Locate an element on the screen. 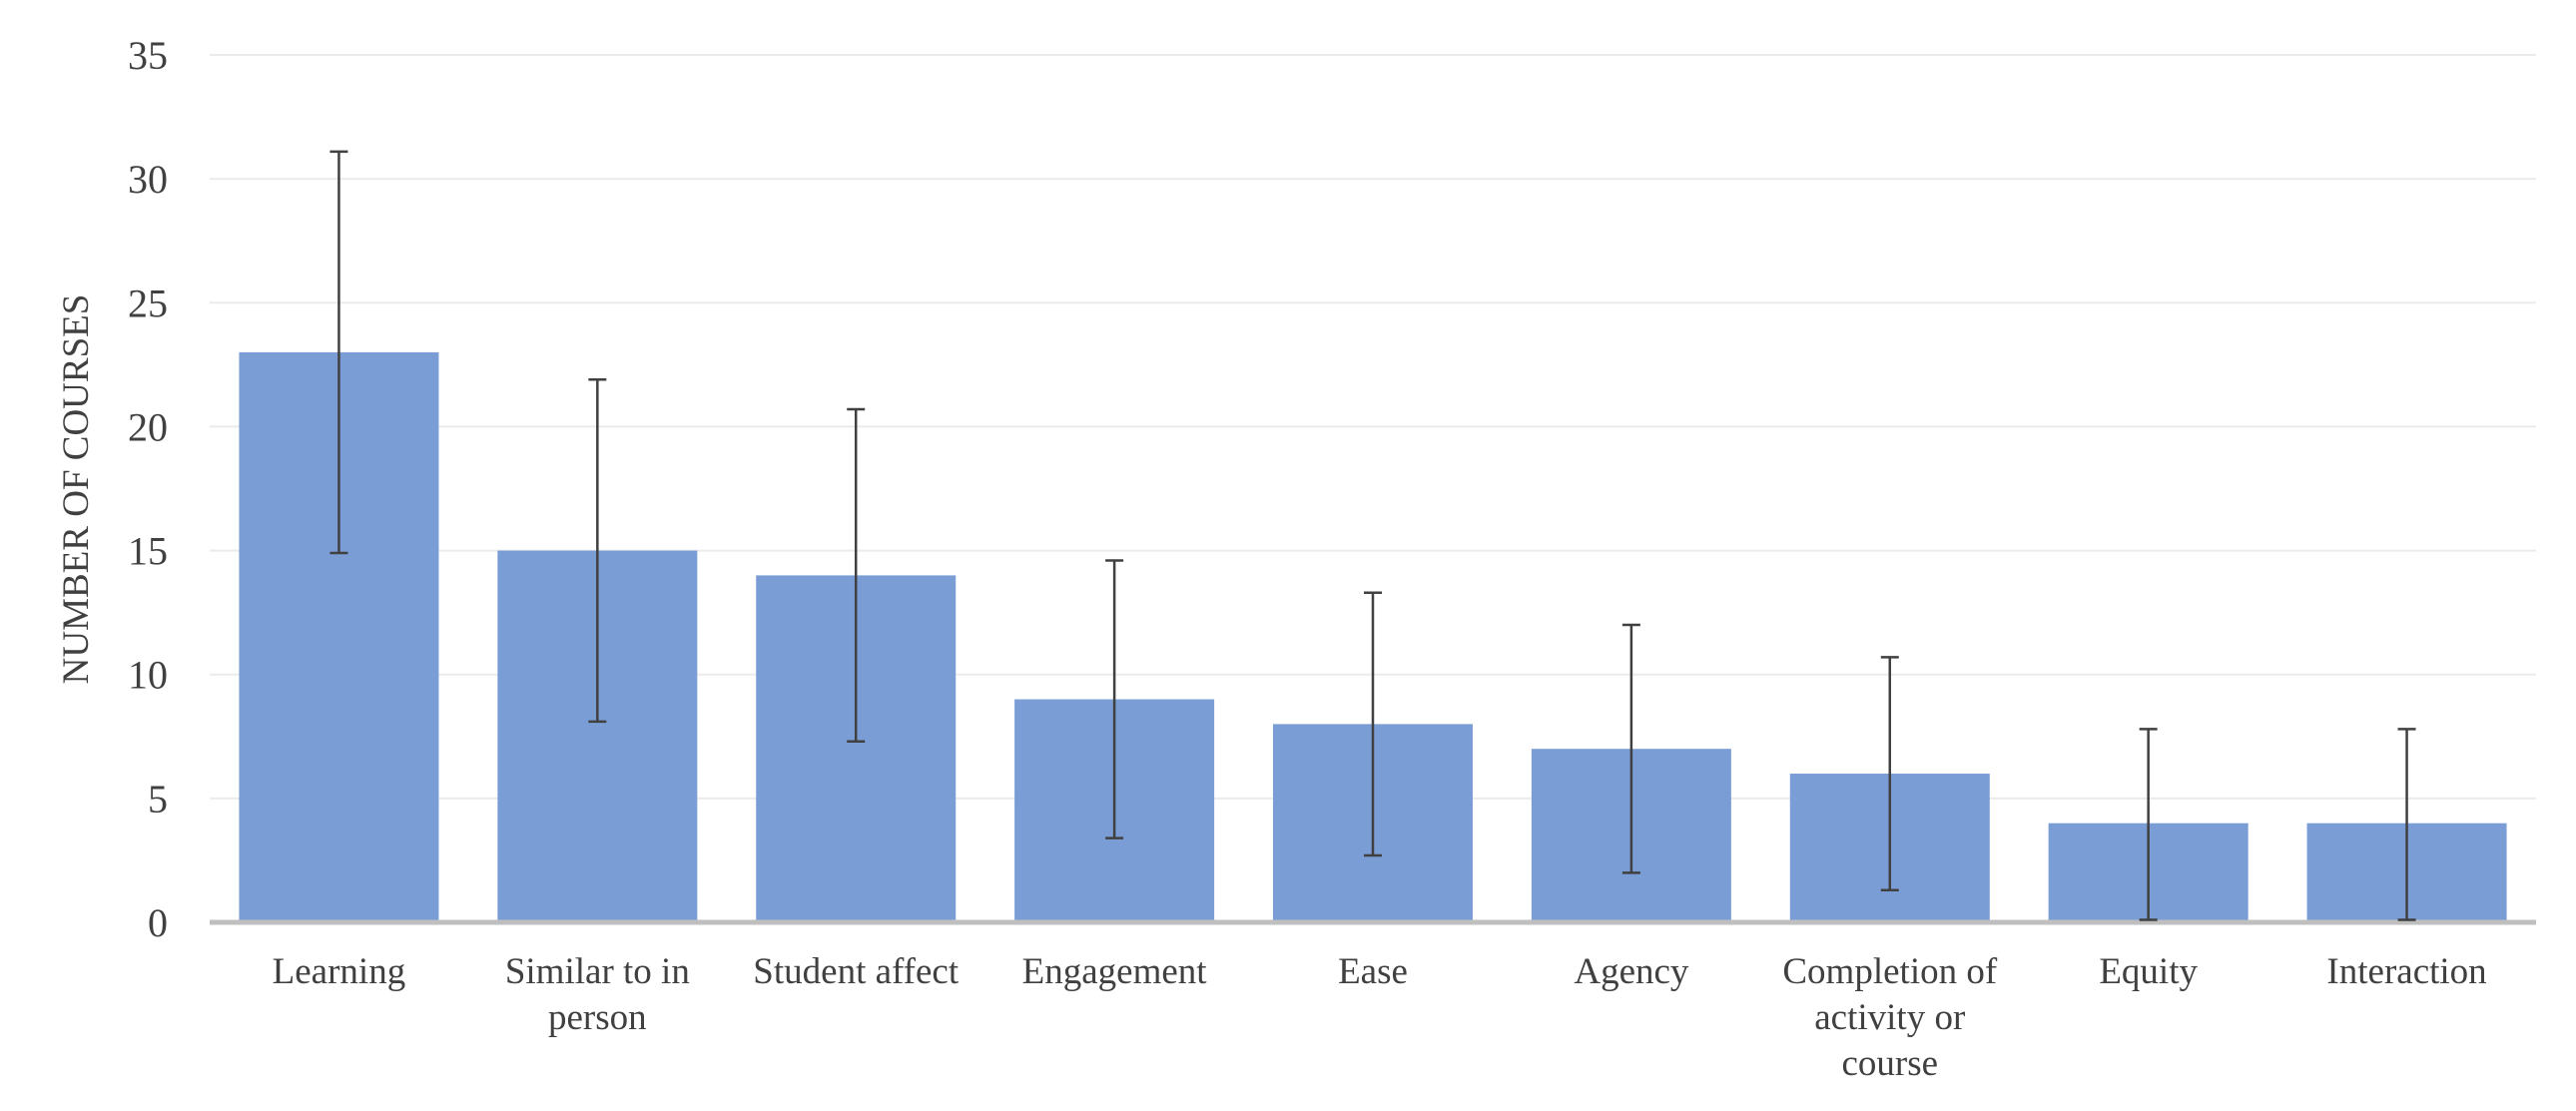 The height and width of the screenshot is (1111, 2576). x-tick-label-line: course is located at coordinates (1889, 1064).